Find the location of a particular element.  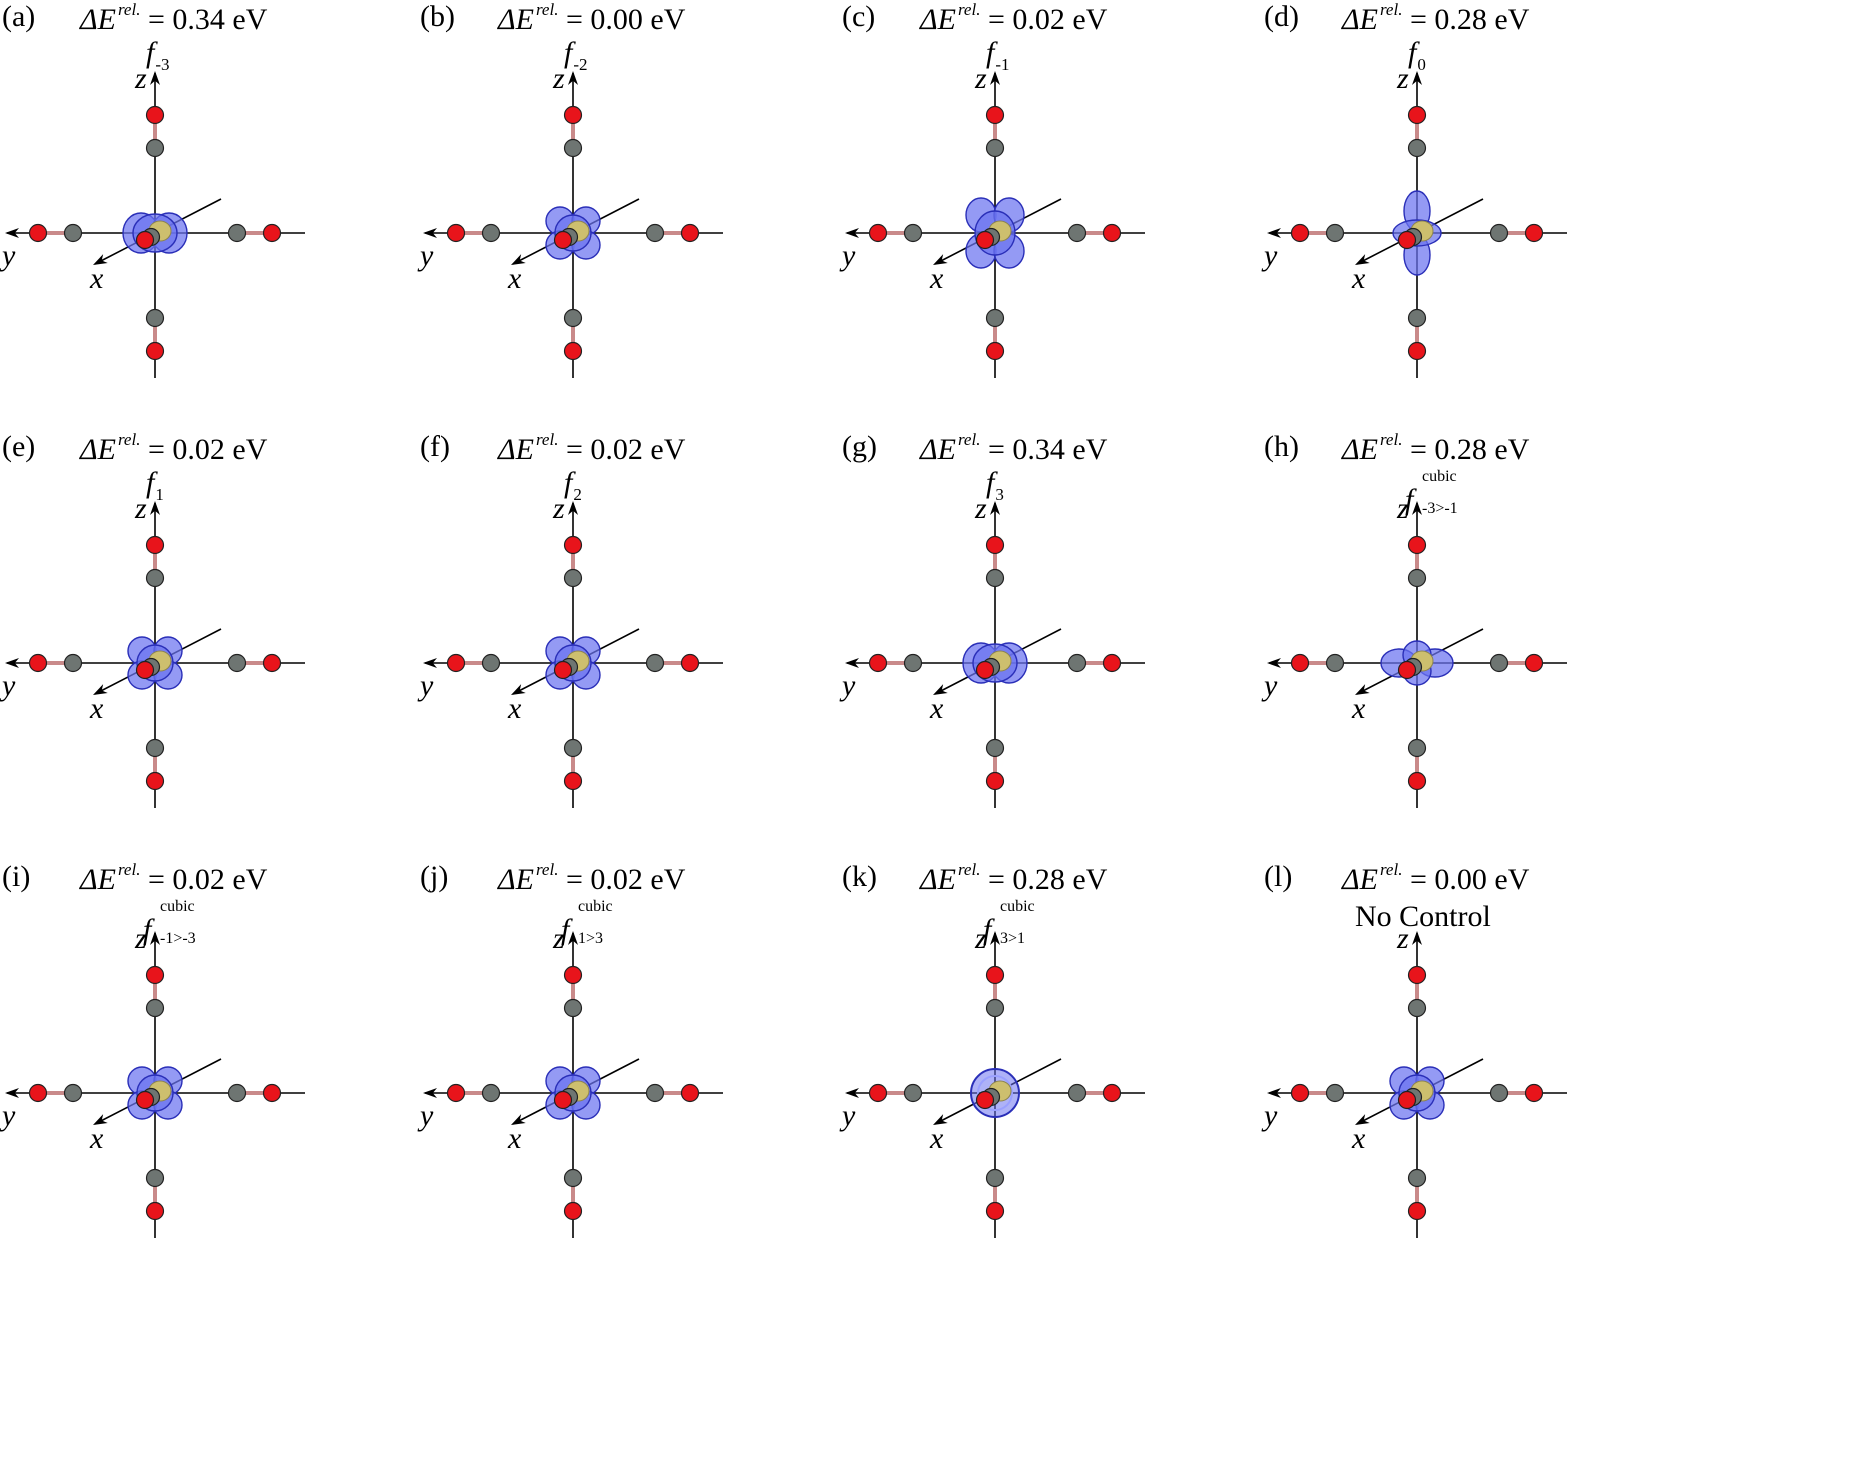

orbital-label: f cubic -3>-1 is located at coordinates (1431, 493).